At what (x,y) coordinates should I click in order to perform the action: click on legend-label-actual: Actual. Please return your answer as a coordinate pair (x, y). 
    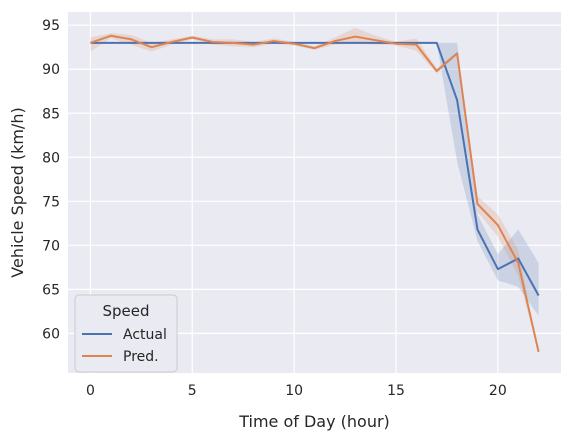
    Looking at the image, I should click on (145, 335).